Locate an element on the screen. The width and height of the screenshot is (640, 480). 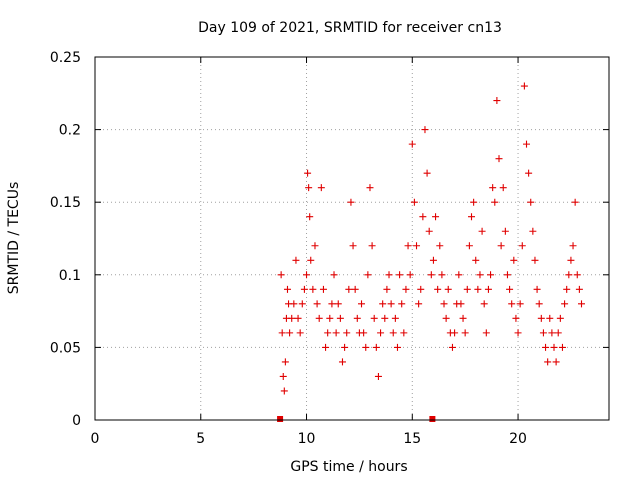
x-tick-label: 0 is located at coordinates (95, 439).